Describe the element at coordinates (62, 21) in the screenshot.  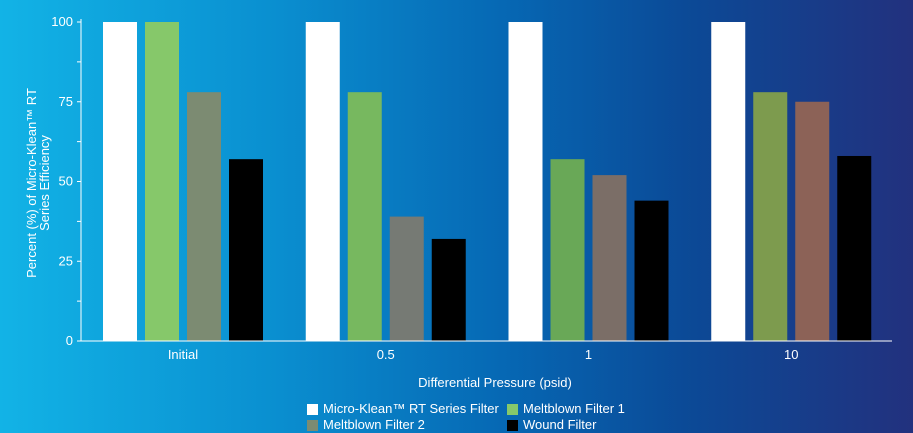
I see `y-tick-label: 100` at that location.